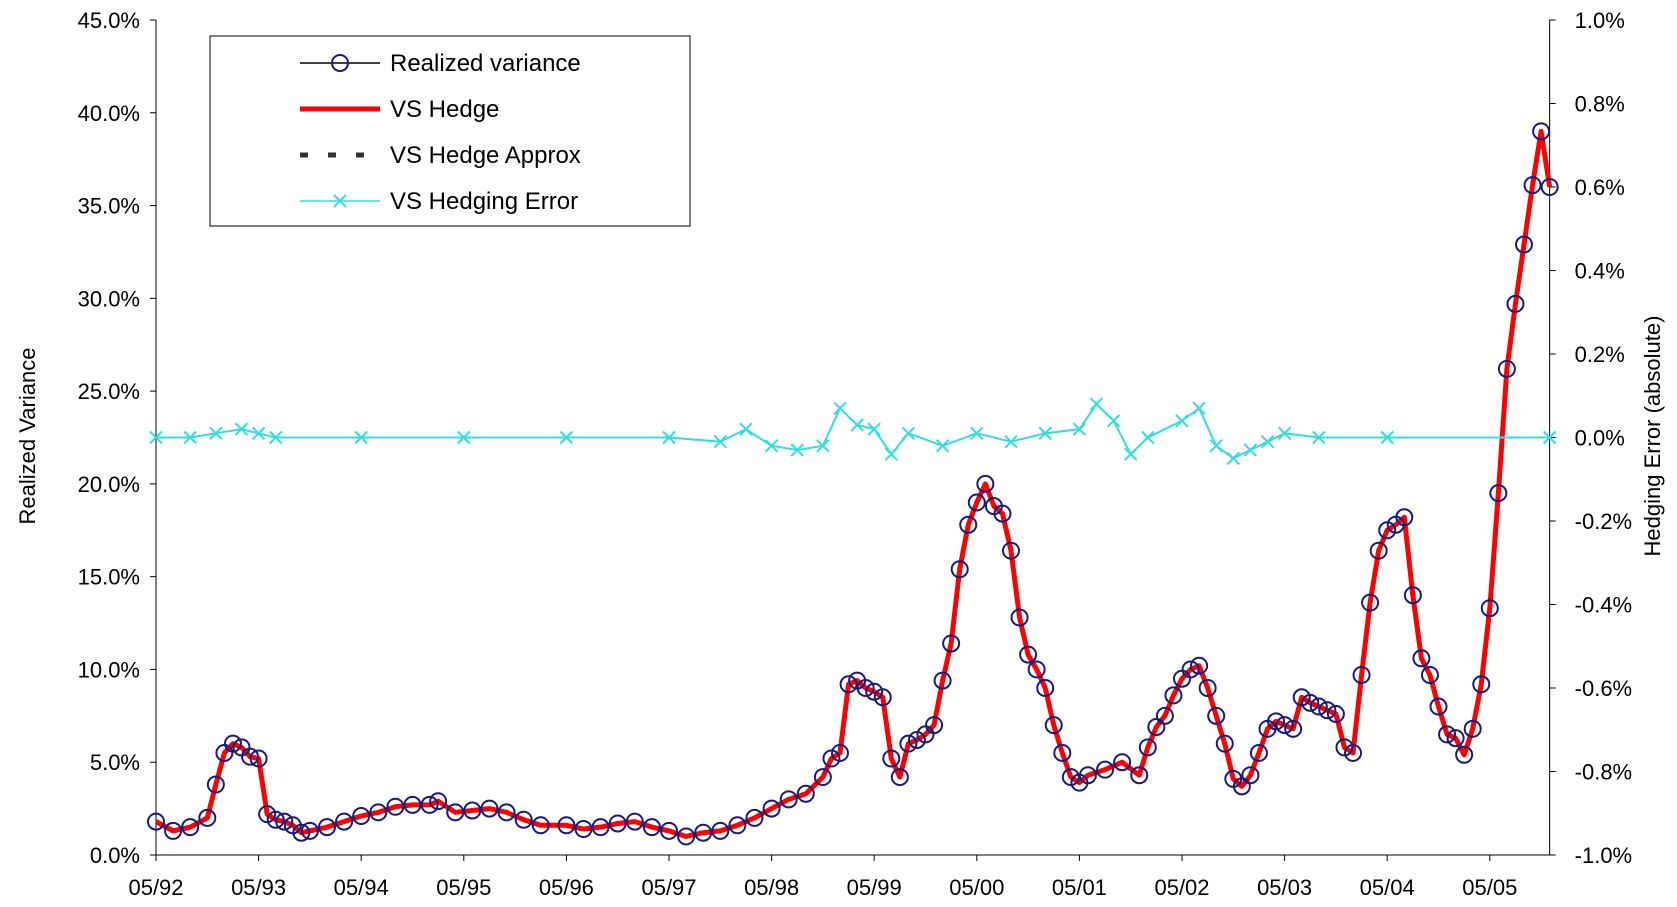 This screenshot has width=1677, height=907. What do you see at coordinates (485, 63) in the screenshot?
I see `legend-label: Realized variance` at bounding box center [485, 63].